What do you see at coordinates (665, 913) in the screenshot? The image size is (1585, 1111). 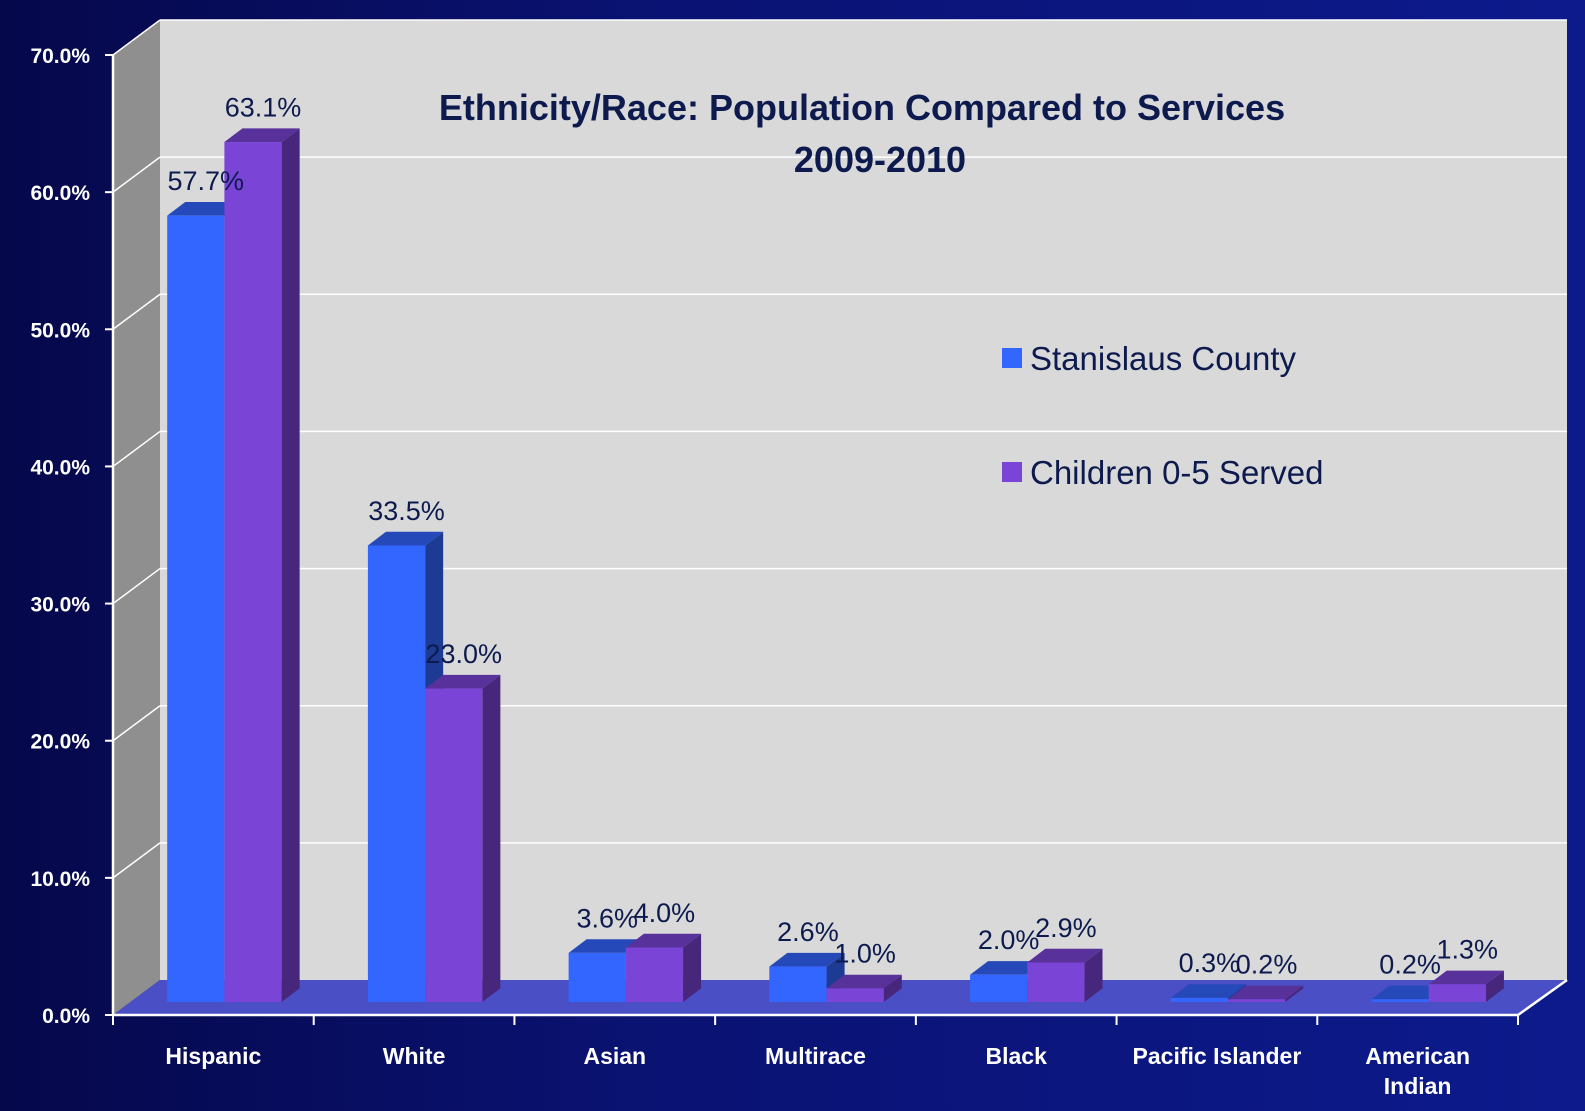 I see `data-label: 4.0%` at bounding box center [665, 913].